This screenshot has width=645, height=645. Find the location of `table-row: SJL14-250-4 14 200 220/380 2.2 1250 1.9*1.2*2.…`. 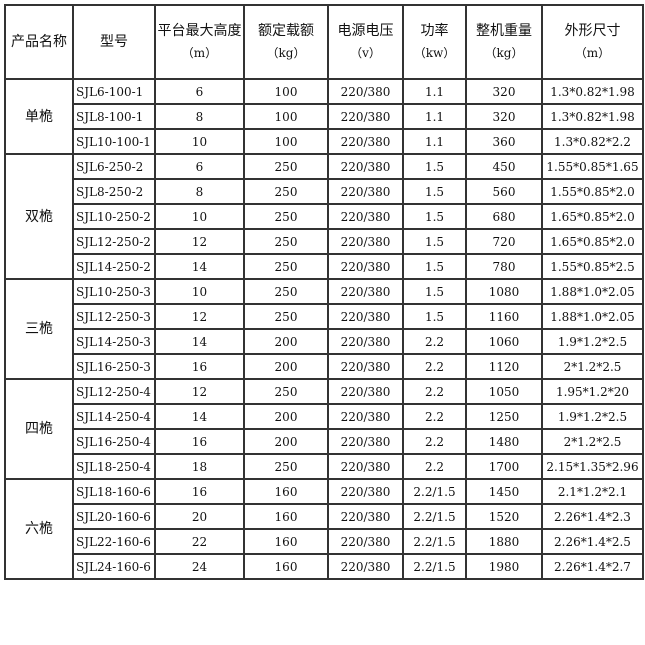

table-row: SJL14-250-4 14 200 220/380 2.2 1250 1.9*1.2*2.… is located at coordinates (324, 416).